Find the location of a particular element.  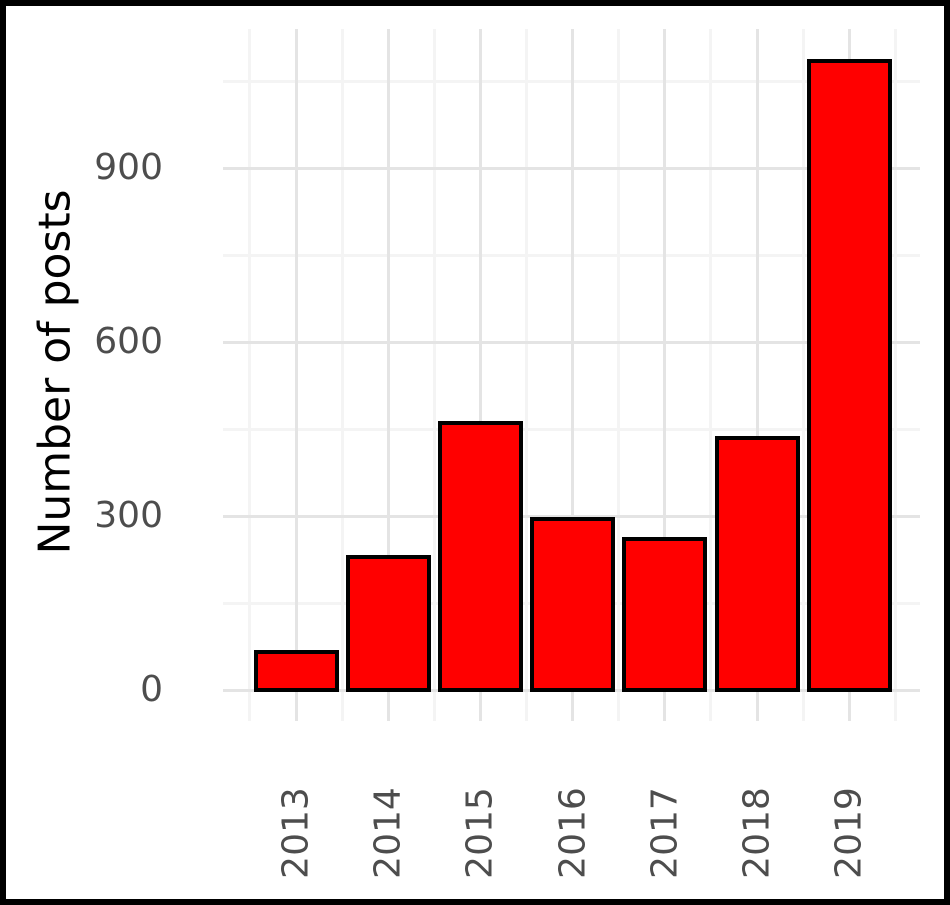

bar-2019 is located at coordinates (849, 375).